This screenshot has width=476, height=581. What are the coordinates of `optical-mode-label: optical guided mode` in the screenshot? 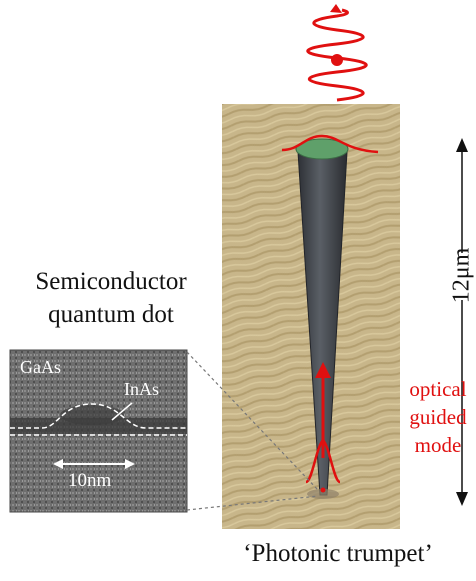 It's located at (437, 417).